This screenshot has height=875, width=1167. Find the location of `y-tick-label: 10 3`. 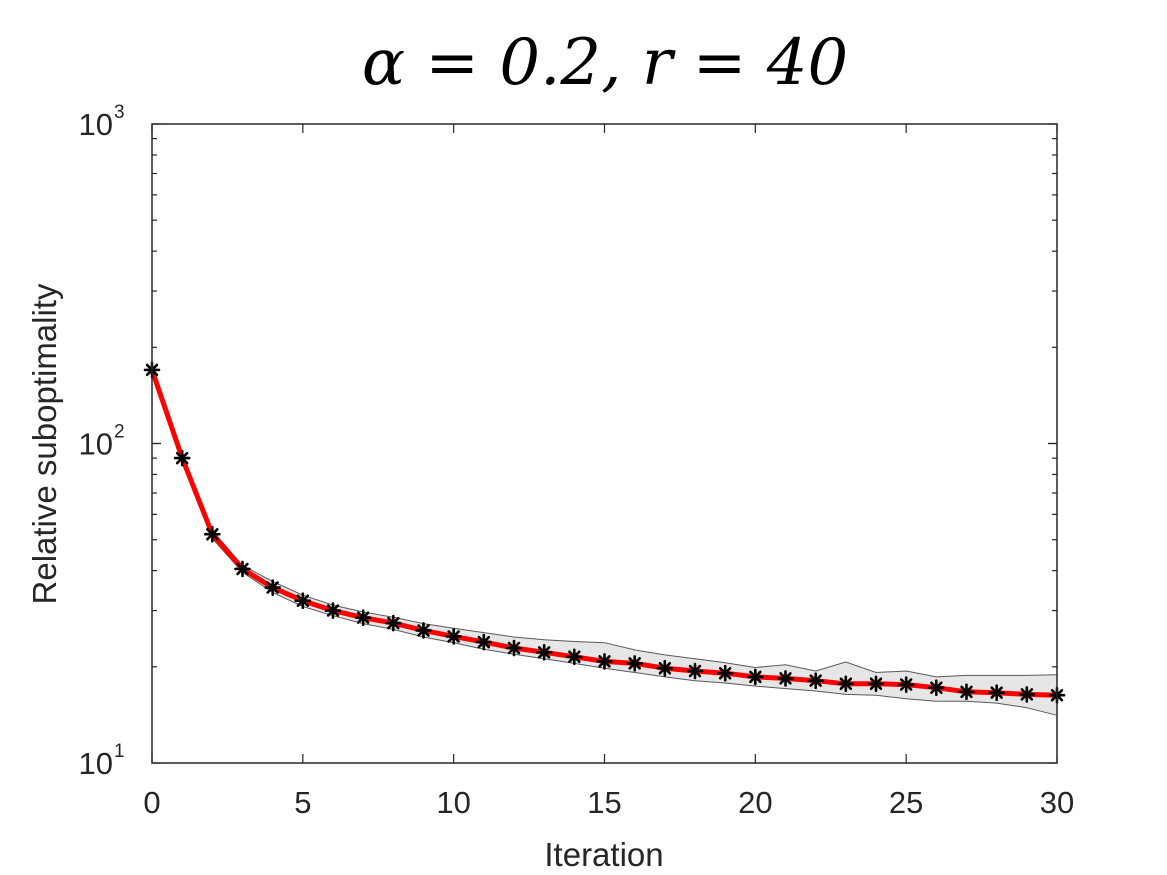

y-tick-label: 10 3 is located at coordinates (102, 122).